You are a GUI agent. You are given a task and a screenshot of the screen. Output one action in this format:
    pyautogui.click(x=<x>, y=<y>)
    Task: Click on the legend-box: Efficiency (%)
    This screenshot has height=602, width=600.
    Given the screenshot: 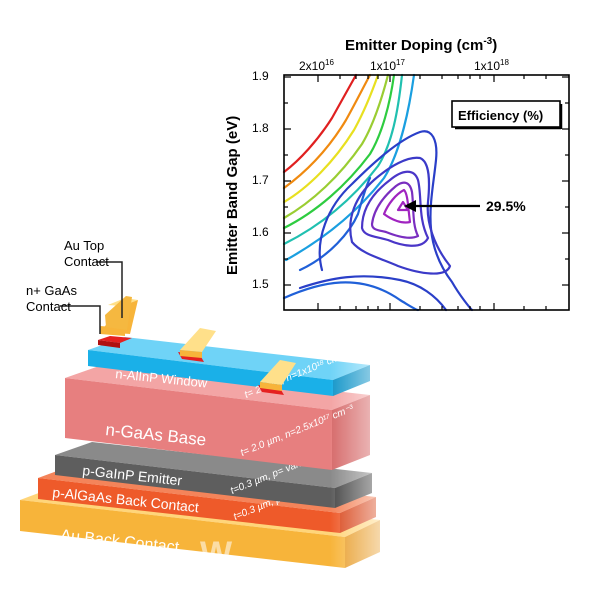 What is the action you would take?
    pyautogui.click(x=507, y=115)
    